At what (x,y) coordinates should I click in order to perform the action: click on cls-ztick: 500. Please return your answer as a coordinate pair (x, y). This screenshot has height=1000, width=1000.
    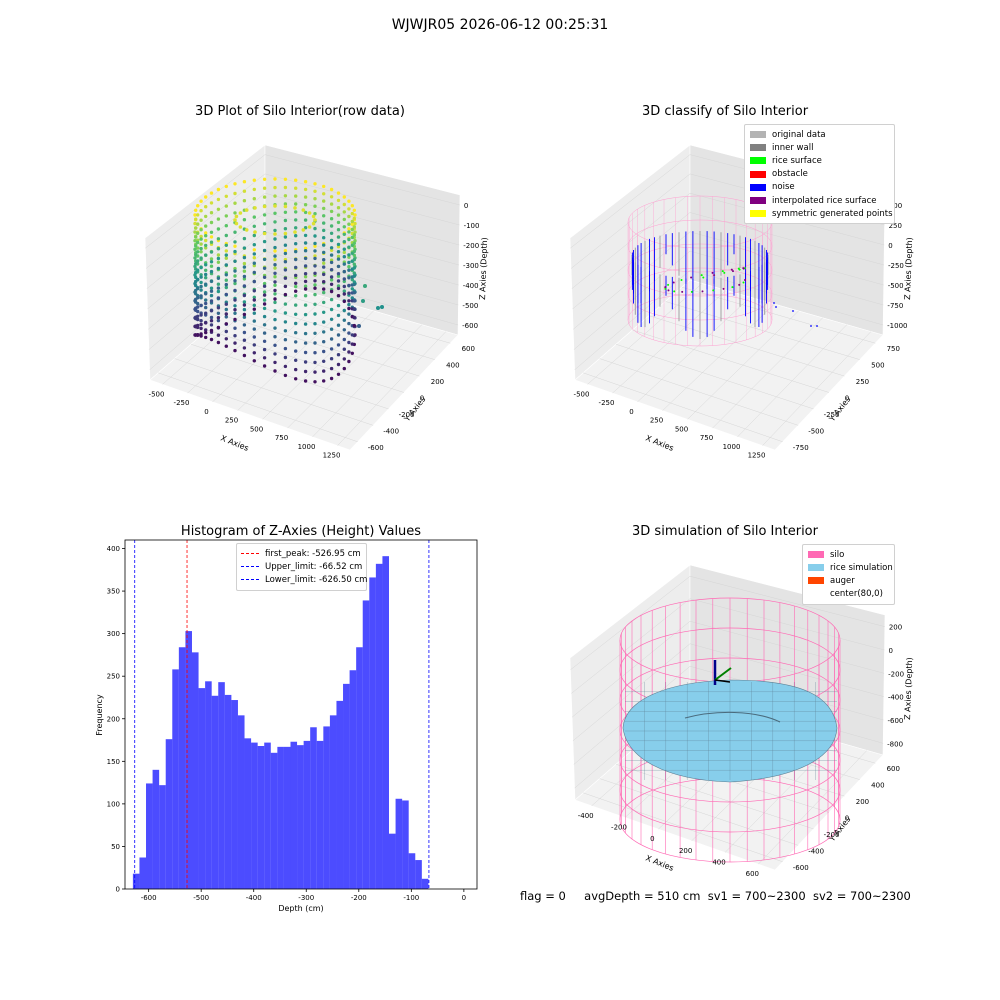
    Looking at the image, I should click on (895, 206).